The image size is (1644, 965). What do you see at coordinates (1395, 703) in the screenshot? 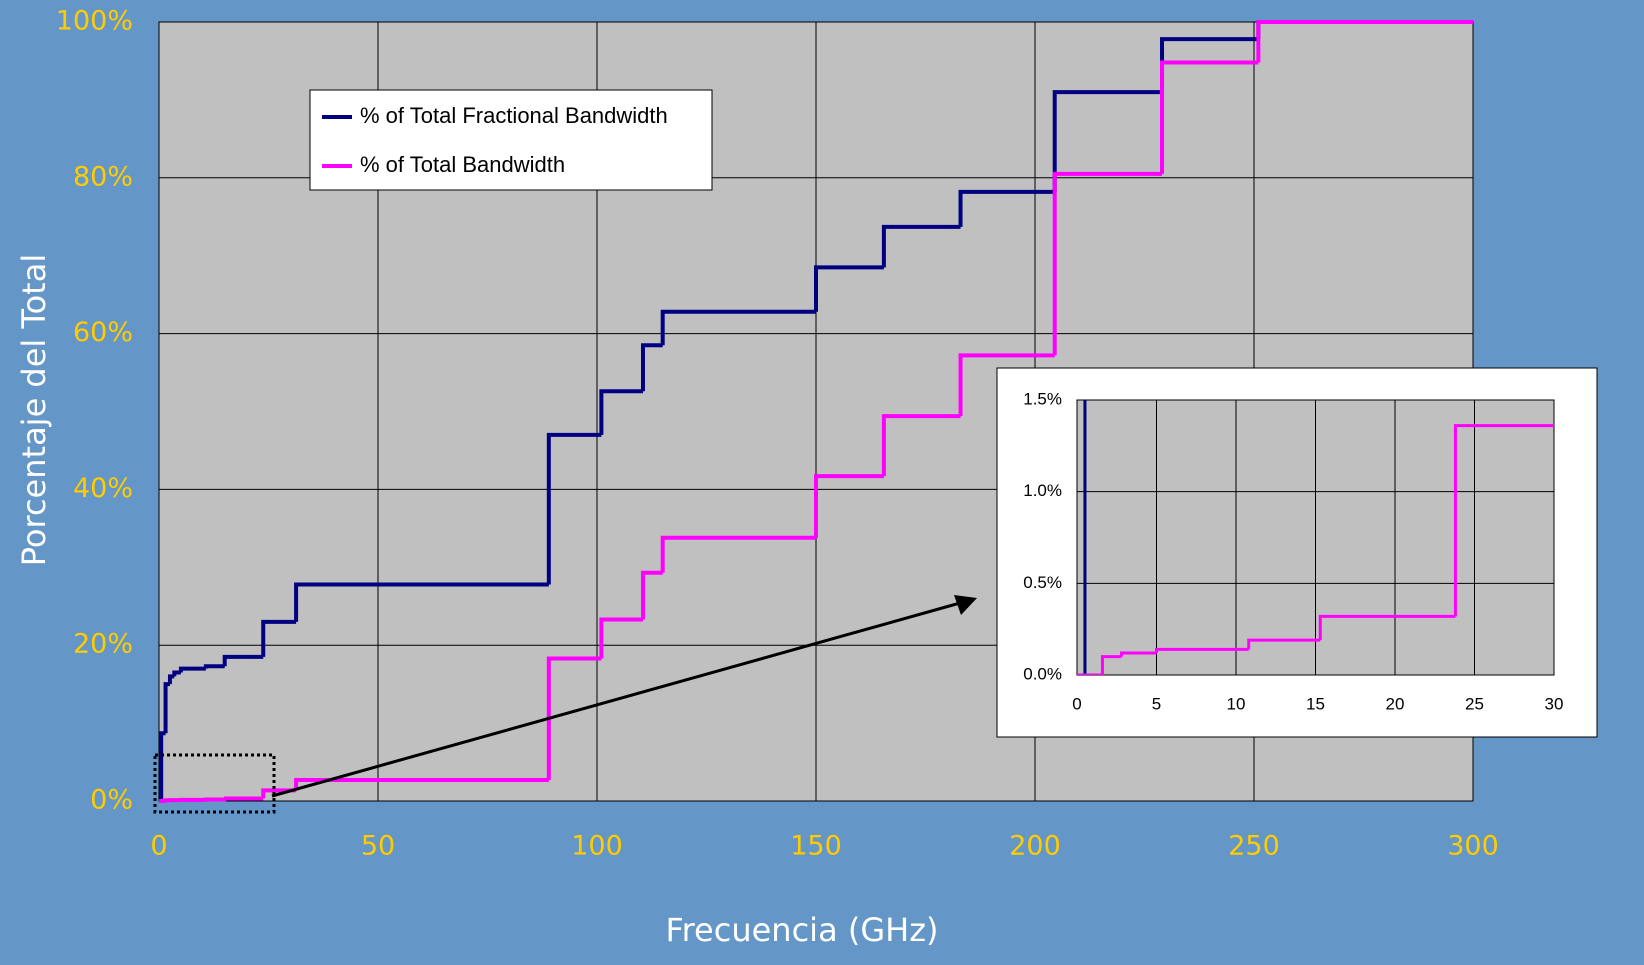
I see `x-tick-label: 20` at bounding box center [1395, 703].